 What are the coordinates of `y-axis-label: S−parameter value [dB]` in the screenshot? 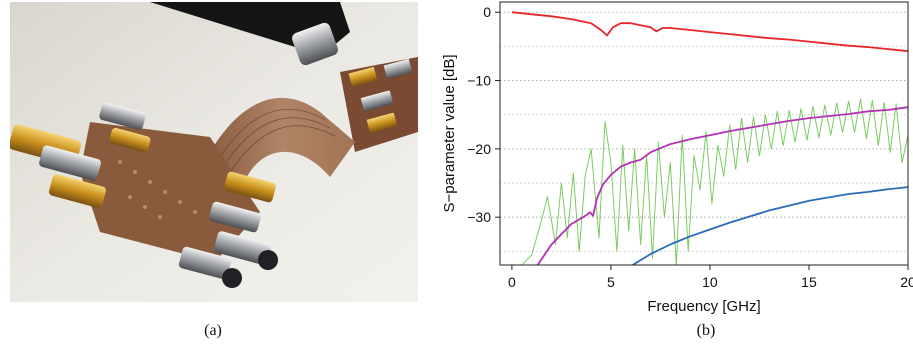 It's located at (449, 133).